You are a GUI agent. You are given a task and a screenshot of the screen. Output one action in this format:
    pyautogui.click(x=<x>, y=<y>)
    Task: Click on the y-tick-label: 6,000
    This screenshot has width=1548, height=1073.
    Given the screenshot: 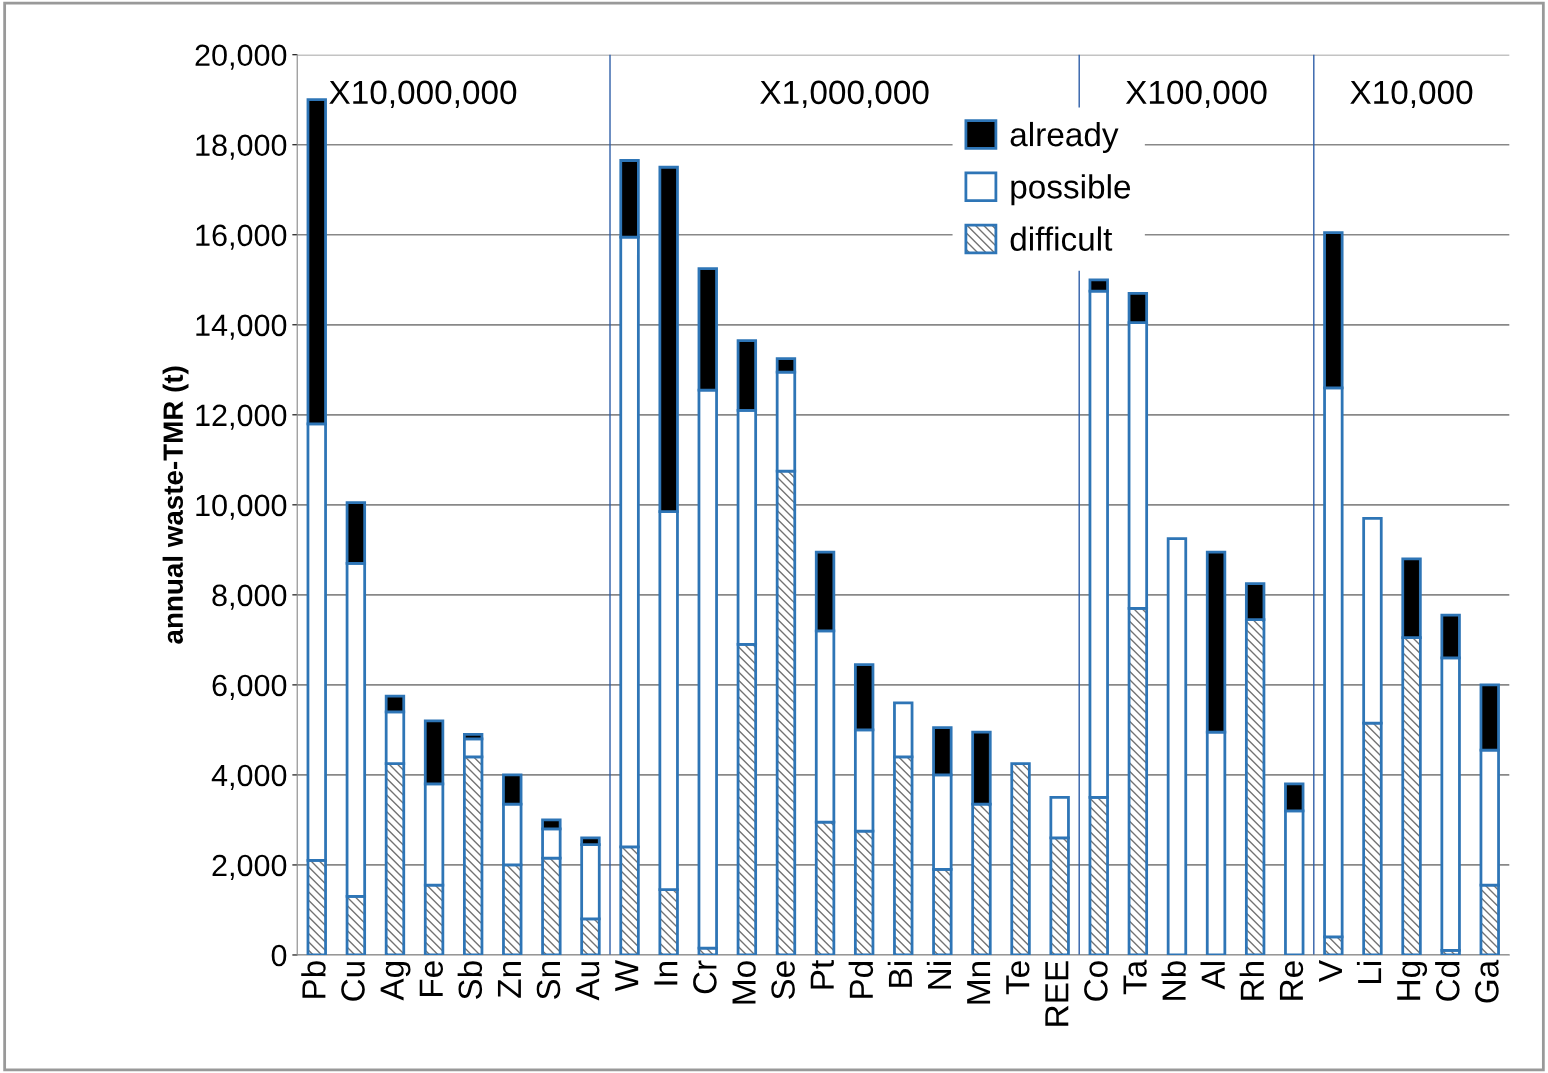 What is the action you would take?
    pyautogui.click(x=249, y=687)
    